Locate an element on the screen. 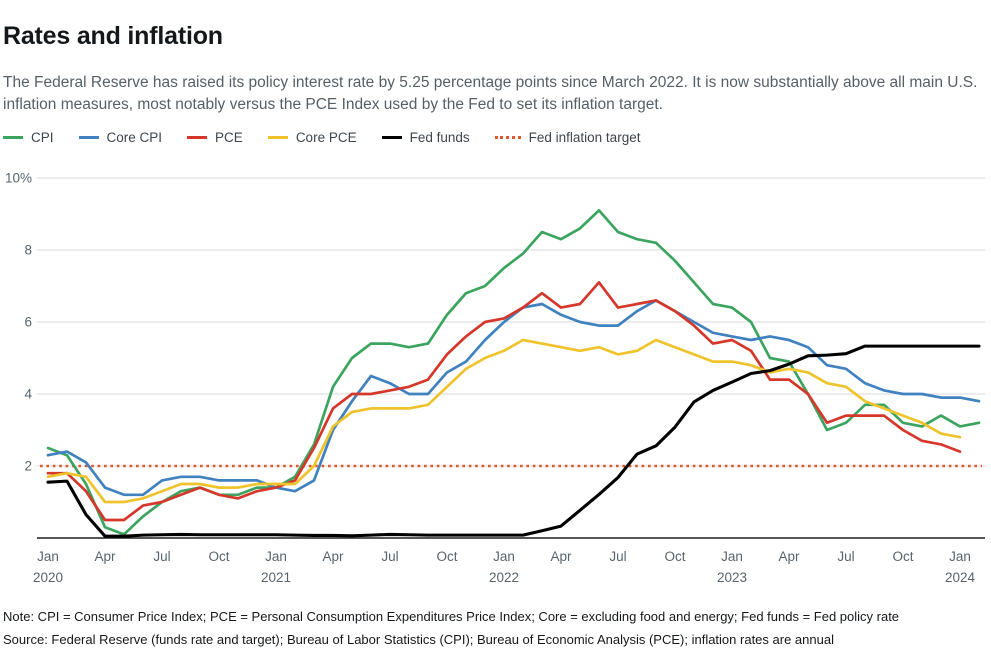  y-tick-label: 10% is located at coordinates (18, 178).